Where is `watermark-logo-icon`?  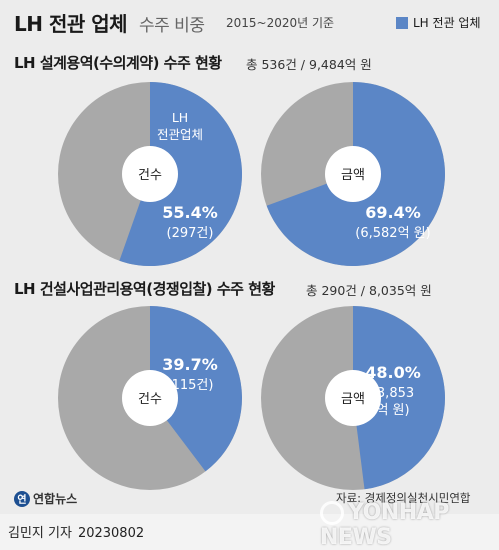 watermark-logo-icon is located at coordinates (332, 513).